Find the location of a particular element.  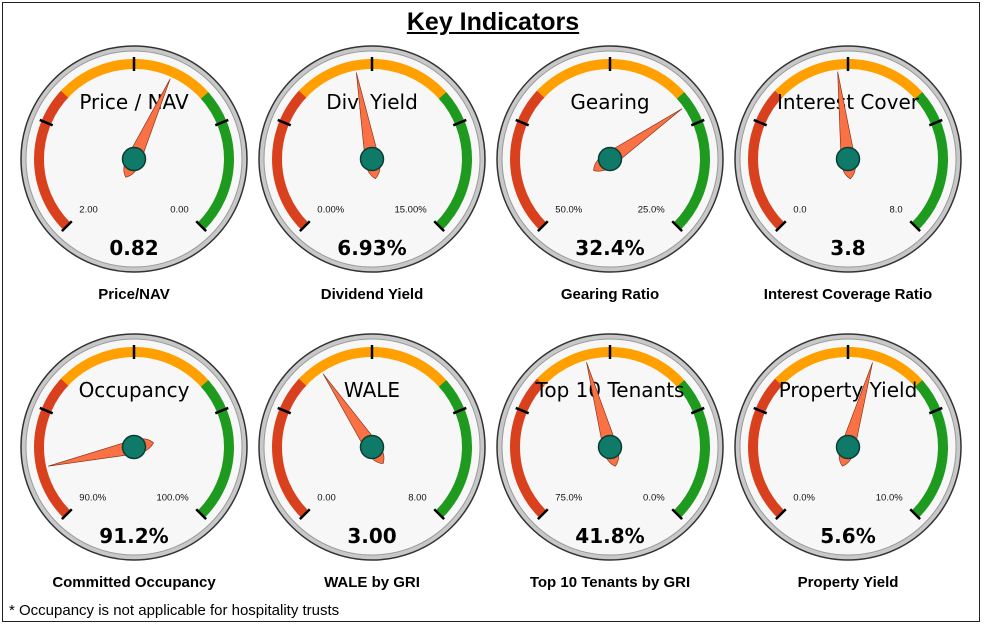

gauge-dial: Gearing 50.0% 25.0% 32.4% is located at coordinates (610, 159).